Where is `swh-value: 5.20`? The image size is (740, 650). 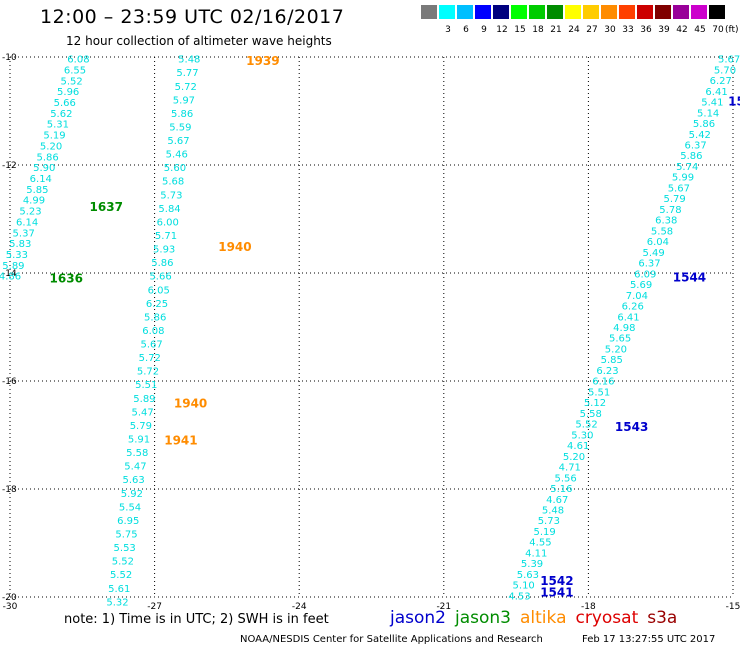 swh-value: 5.20 is located at coordinates (574, 457).